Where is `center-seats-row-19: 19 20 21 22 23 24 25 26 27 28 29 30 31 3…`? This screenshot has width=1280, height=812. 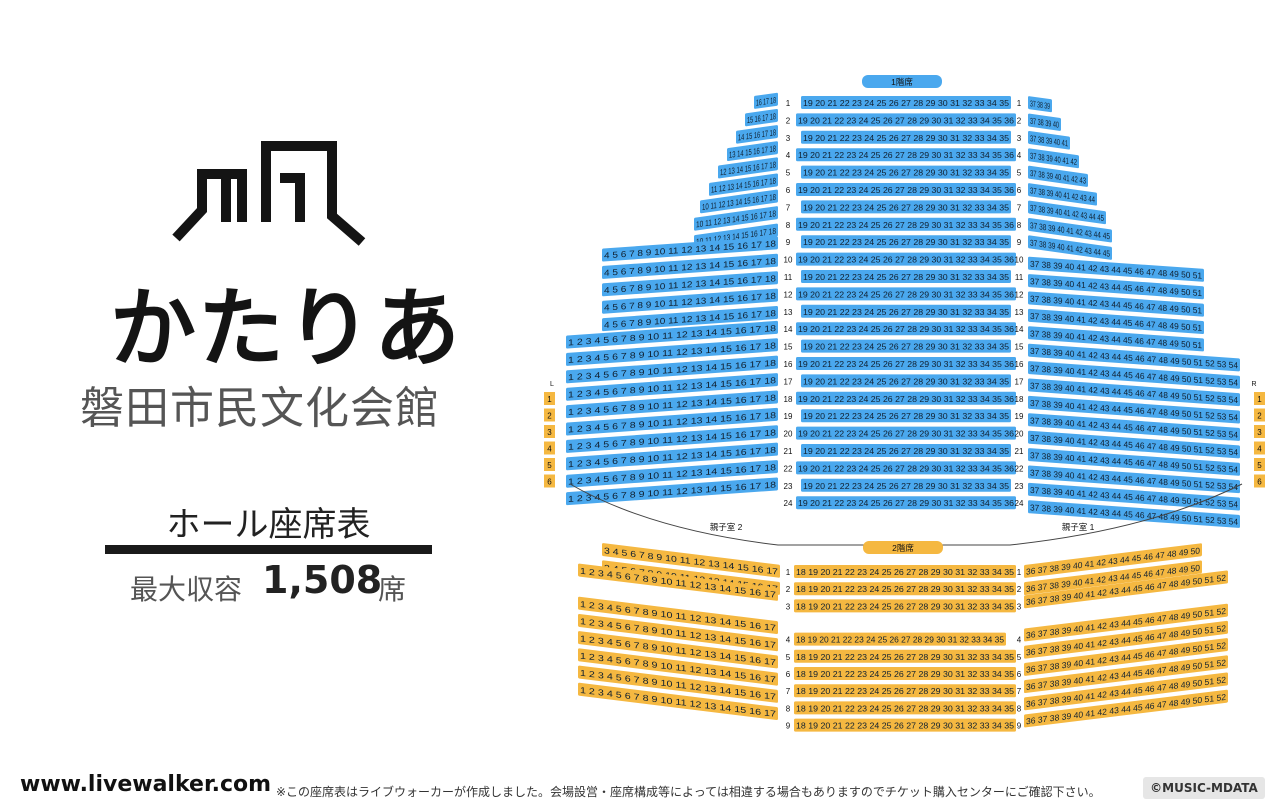 center-seats-row-19: 19 20 21 22 23 24 25 26 27 28 29 30 31 3… is located at coordinates (906, 416).